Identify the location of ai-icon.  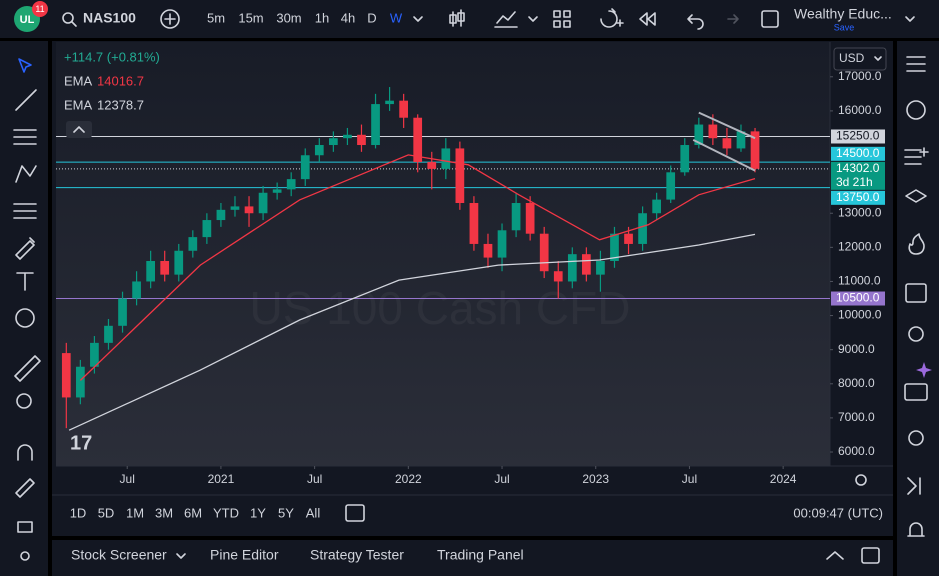
(924, 370).